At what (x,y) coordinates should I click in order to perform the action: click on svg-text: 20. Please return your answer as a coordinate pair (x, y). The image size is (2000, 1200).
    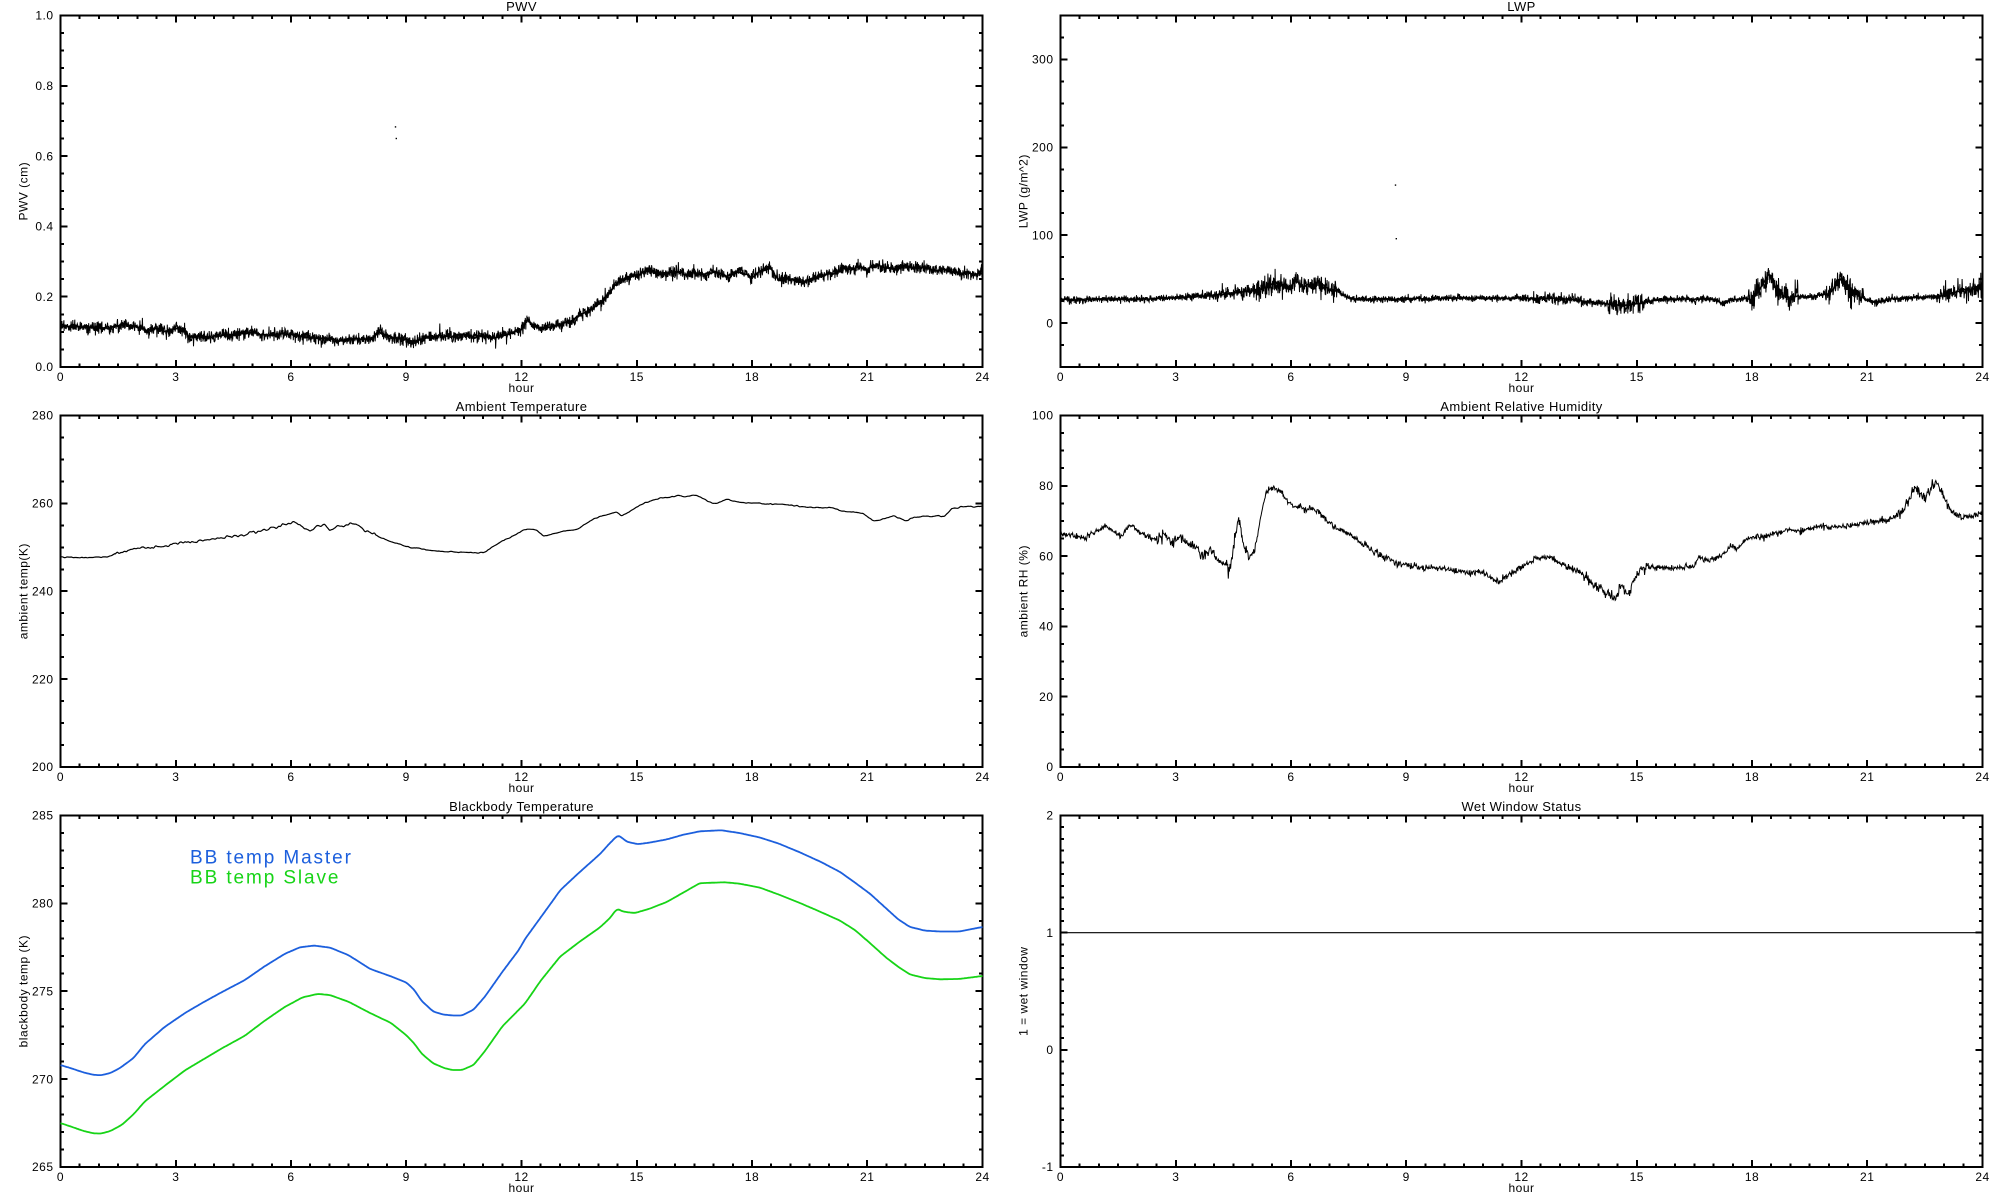
    Looking at the image, I should click on (1046, 697).